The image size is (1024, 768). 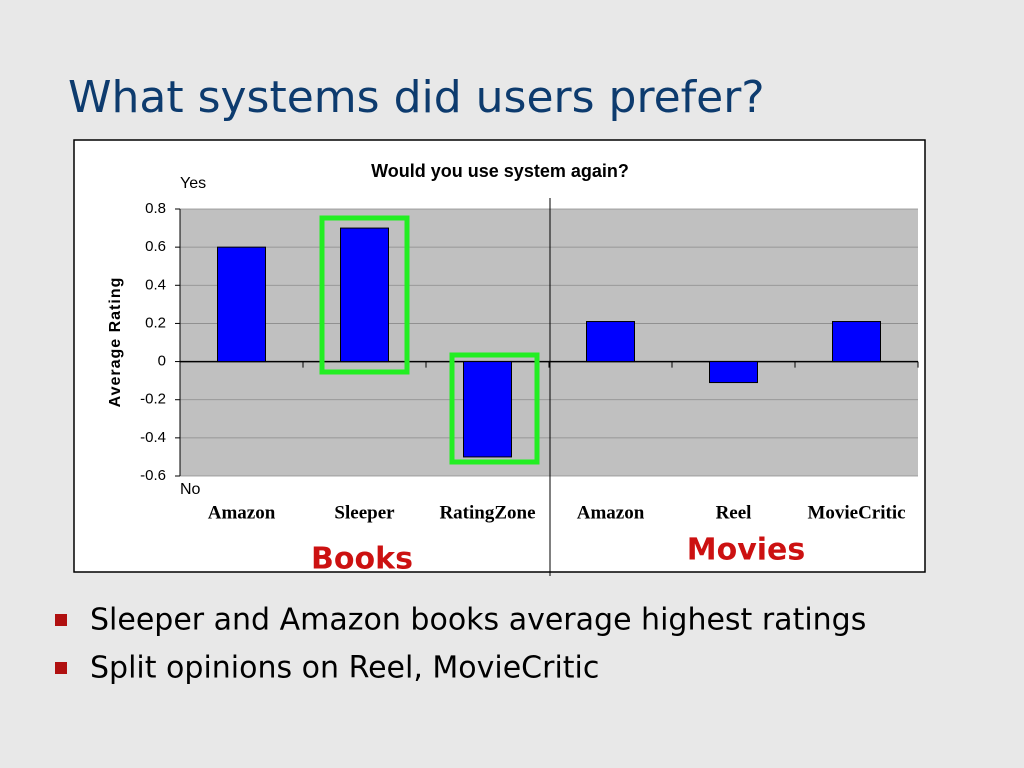 I want to click on y-tick-label: 0, so click(x=162, y=361).